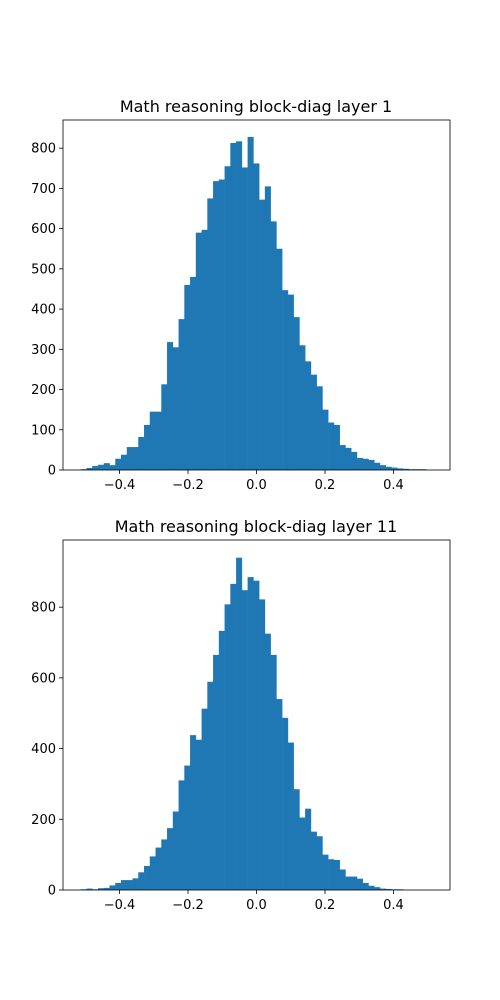 Image resolution: width=500 pixels, height=1000 pixels. Describe the element at coordinates (43, 149) in the screenshot. I see `y-tick-label: 800` at that location.